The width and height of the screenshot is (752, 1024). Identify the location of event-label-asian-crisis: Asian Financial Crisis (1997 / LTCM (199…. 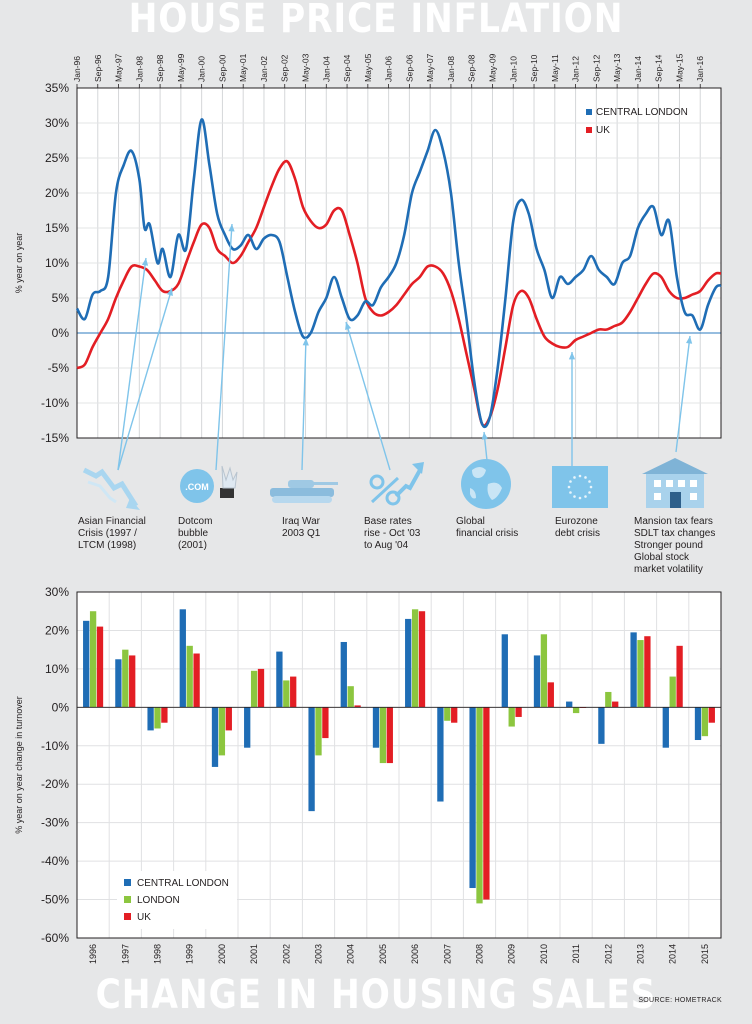
(112, 533).